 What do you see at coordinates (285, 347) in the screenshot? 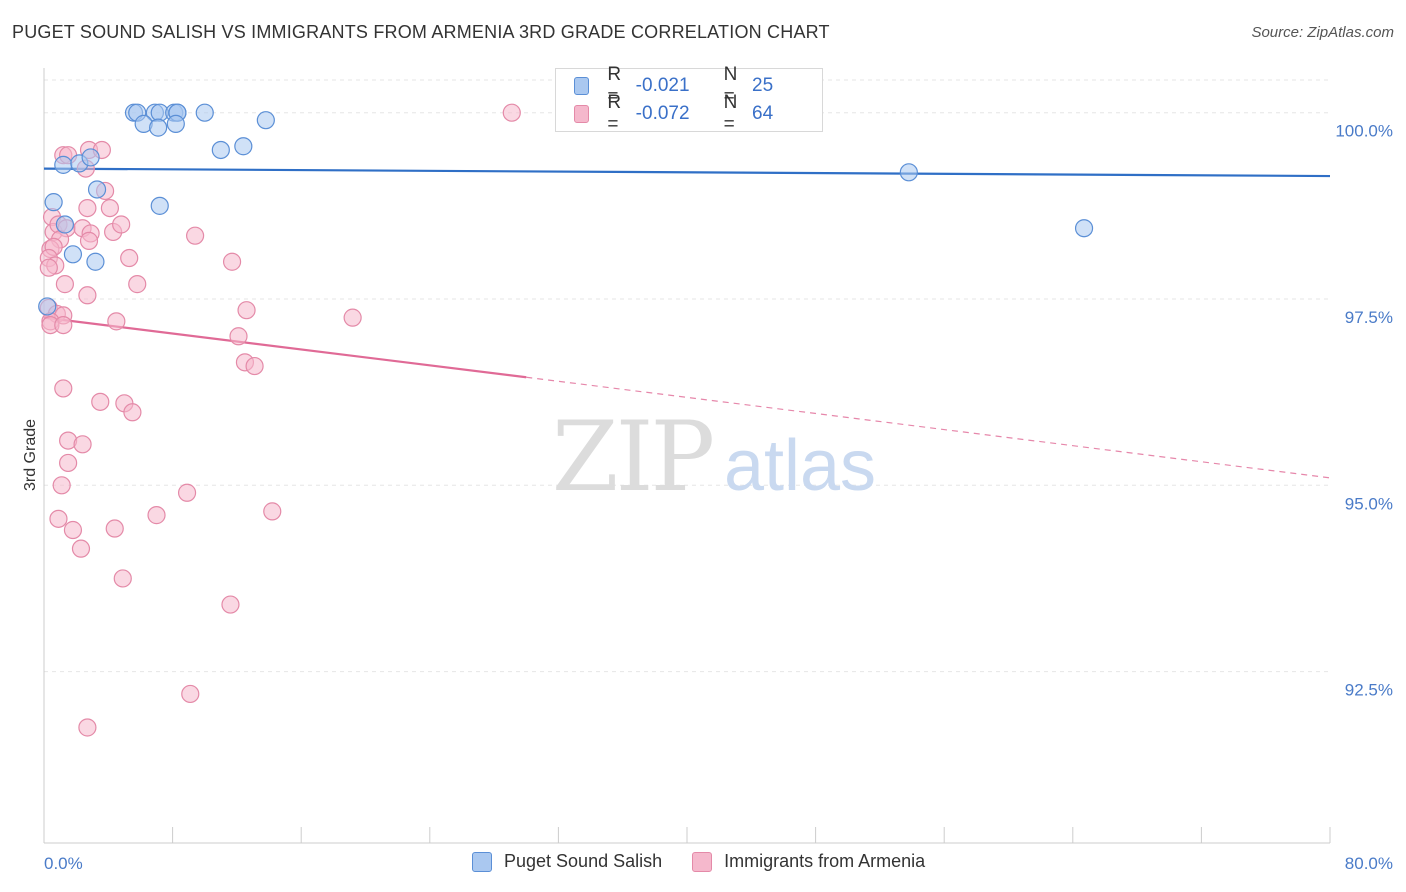
I see `trend-line-pink` at bounding box center [285, 347].